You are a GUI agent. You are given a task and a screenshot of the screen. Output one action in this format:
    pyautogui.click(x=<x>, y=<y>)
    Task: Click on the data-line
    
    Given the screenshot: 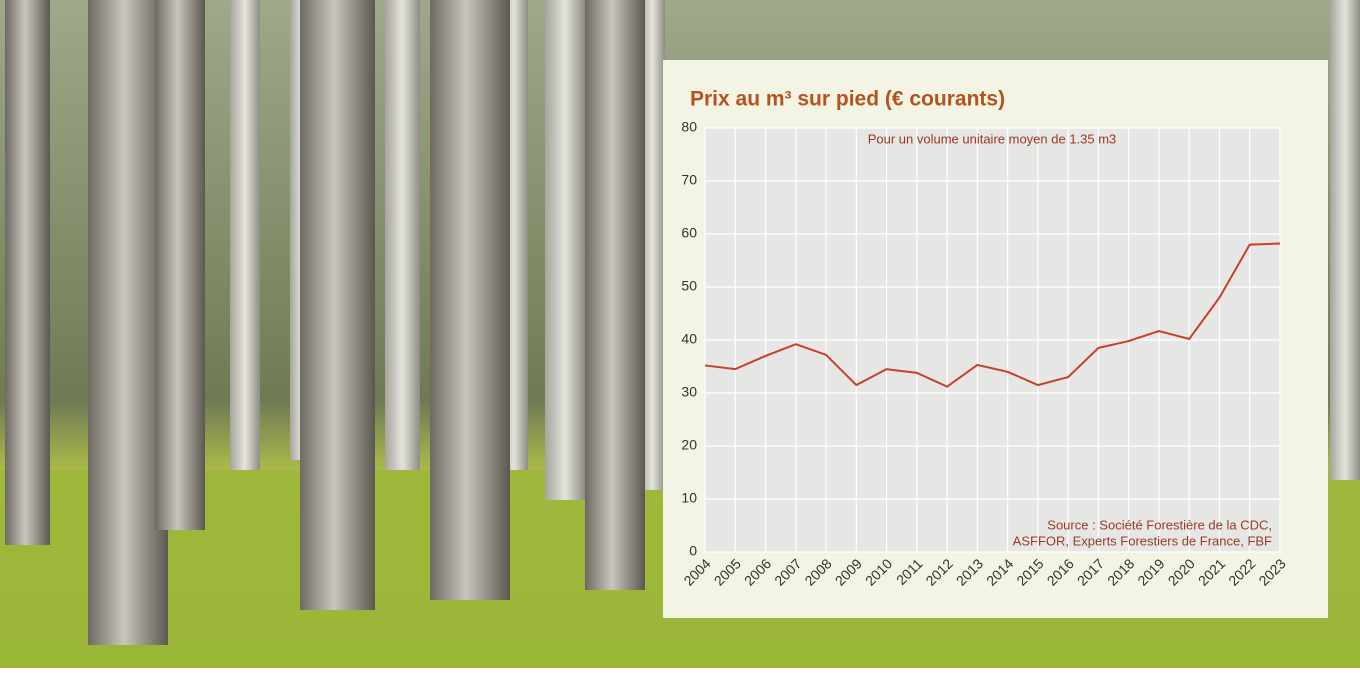 What is the action you would take?
    pyautogui.click(x=992, y=315)
    